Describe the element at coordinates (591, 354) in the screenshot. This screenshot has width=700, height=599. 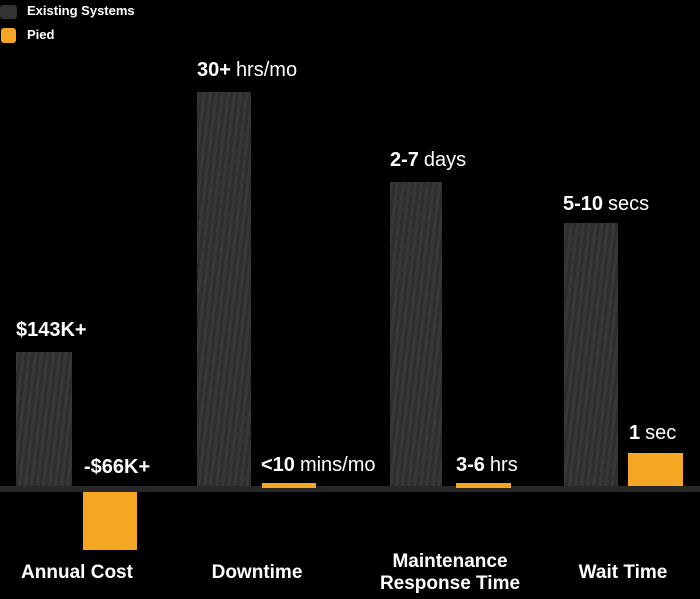
I see `bar-wait-time-existing` at that location.